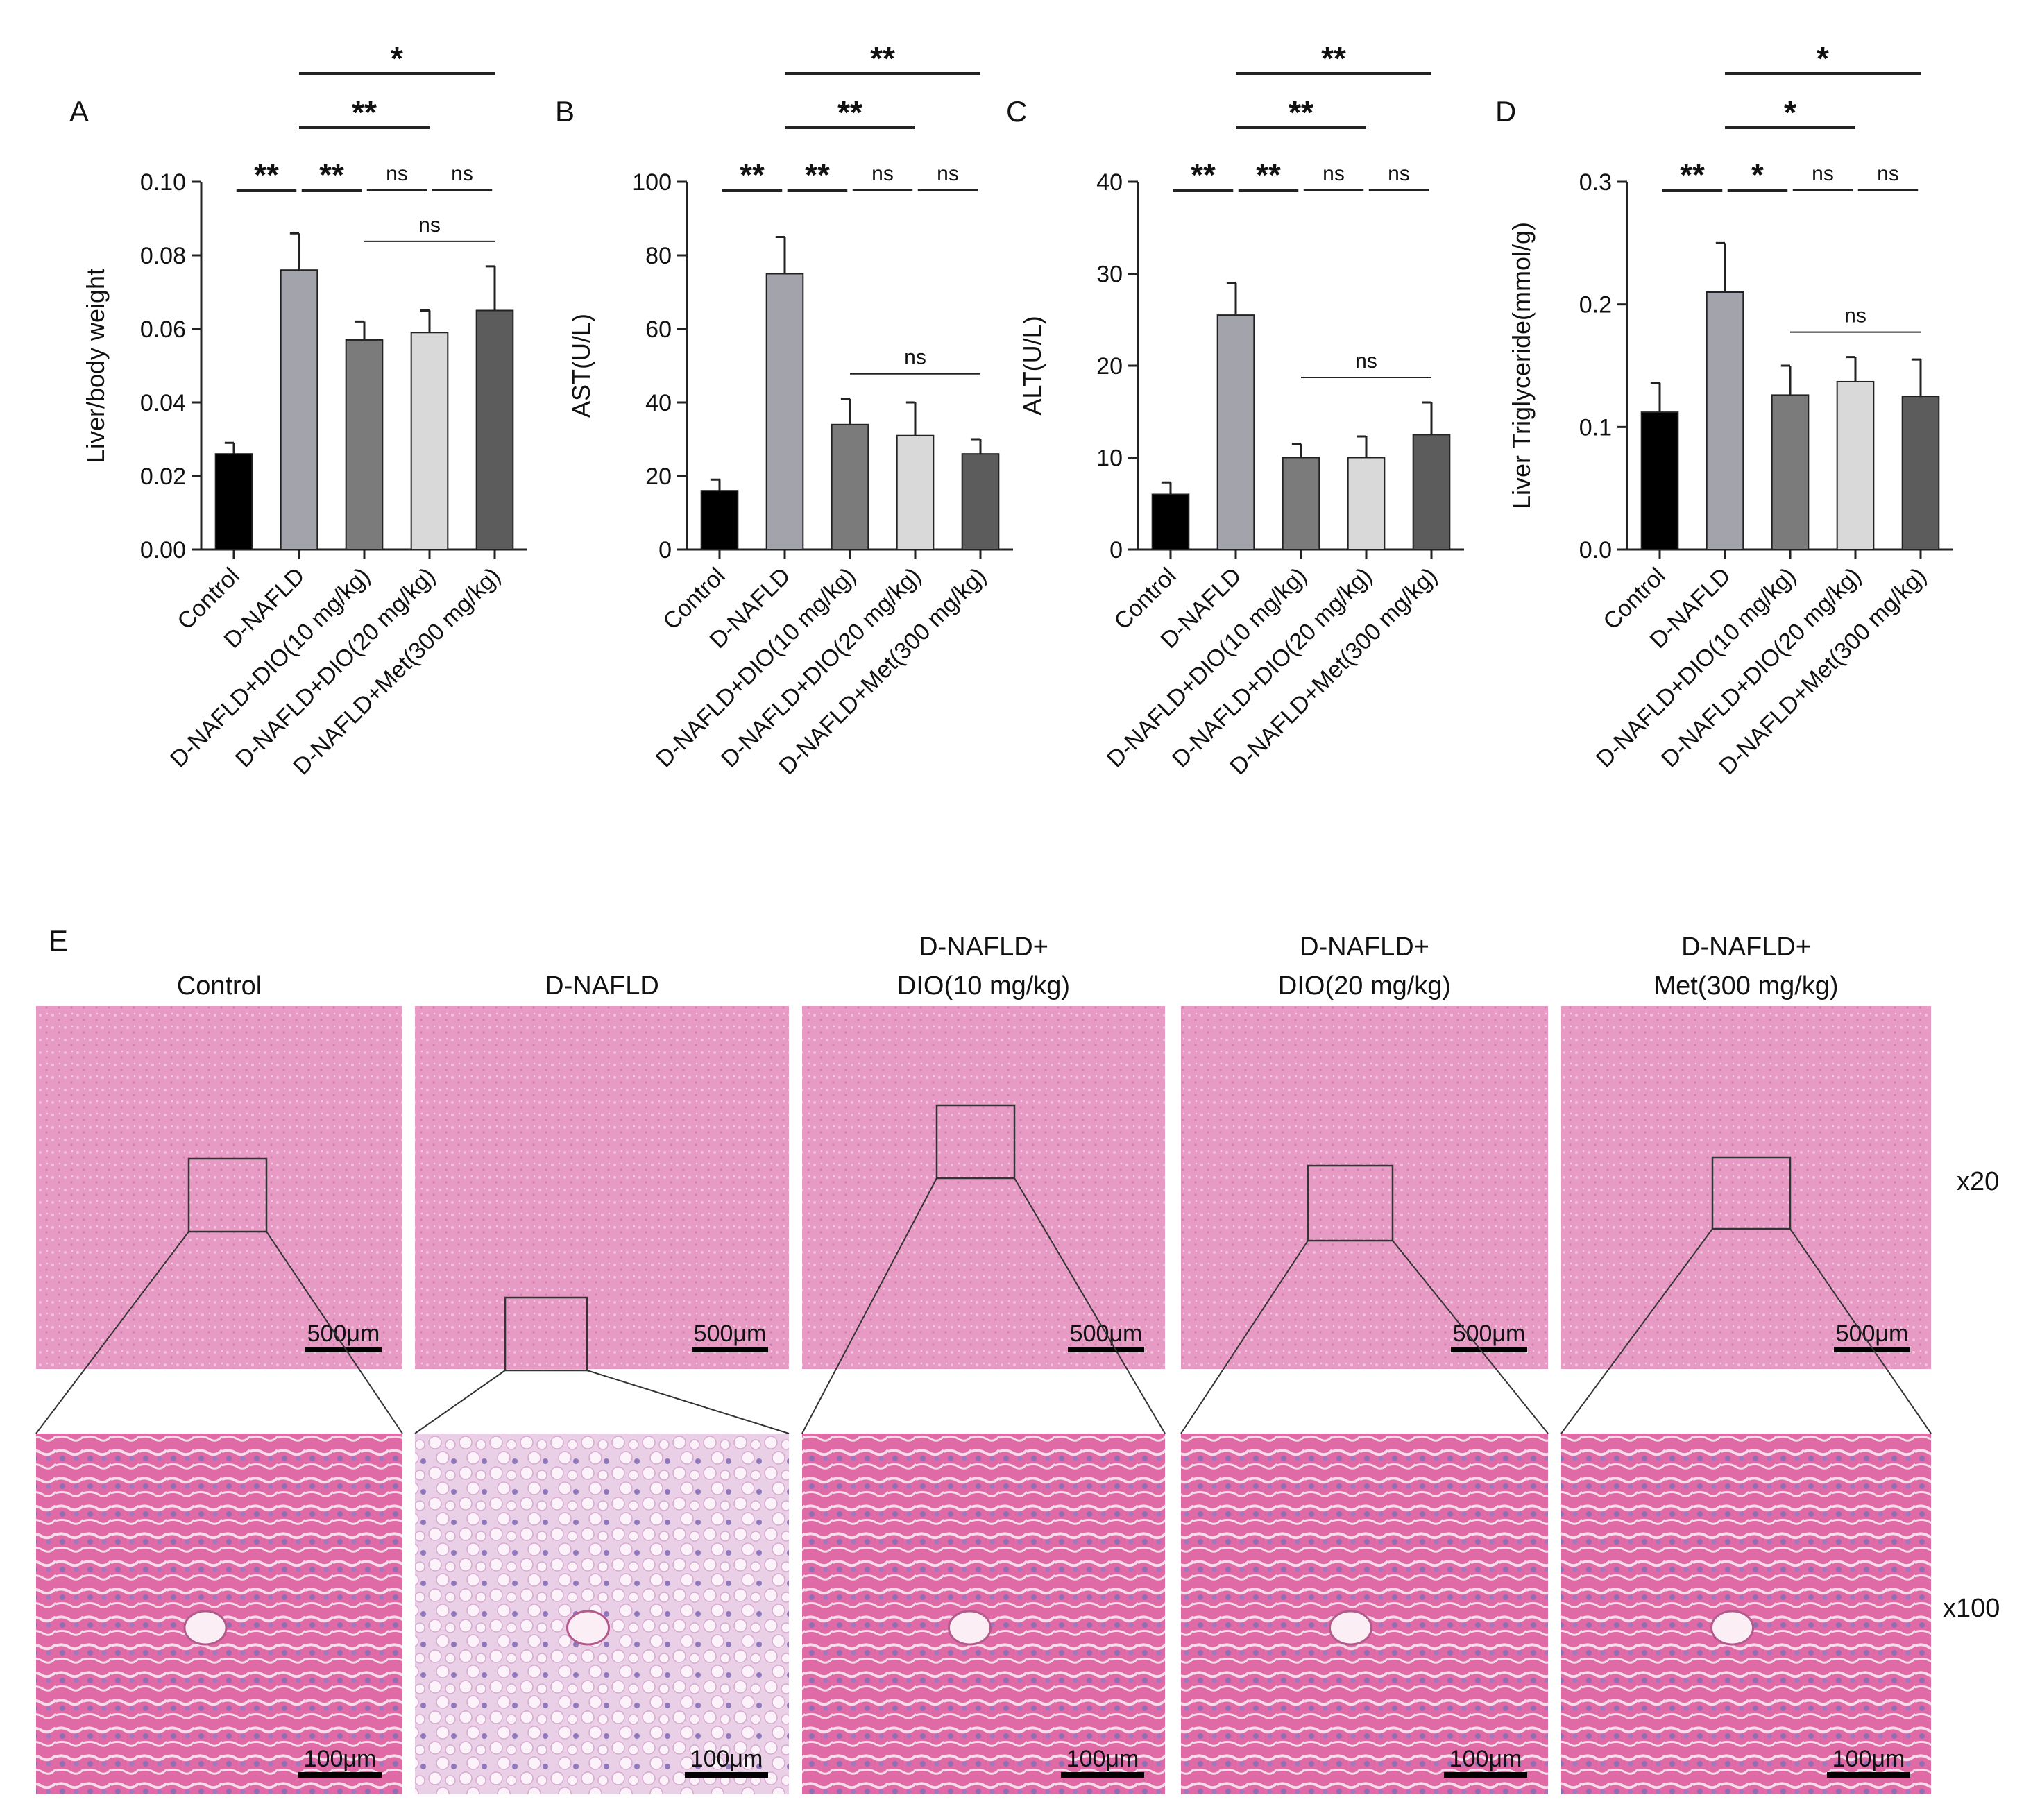 The image size is (2024, 1820). Describe the element at coordinates (1745, 986) in the screenshot. I see `column-title: Met(300 mg/kg)` at that location.